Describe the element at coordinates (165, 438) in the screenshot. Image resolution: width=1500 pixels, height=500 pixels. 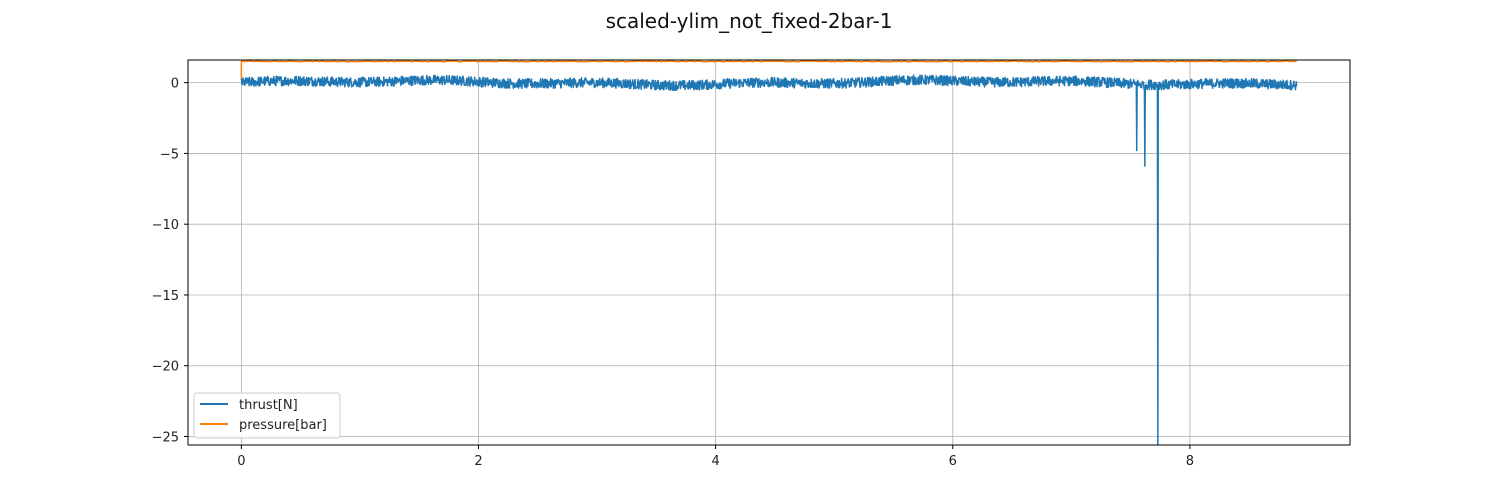
I see `y-tick-label: −25` at that location.